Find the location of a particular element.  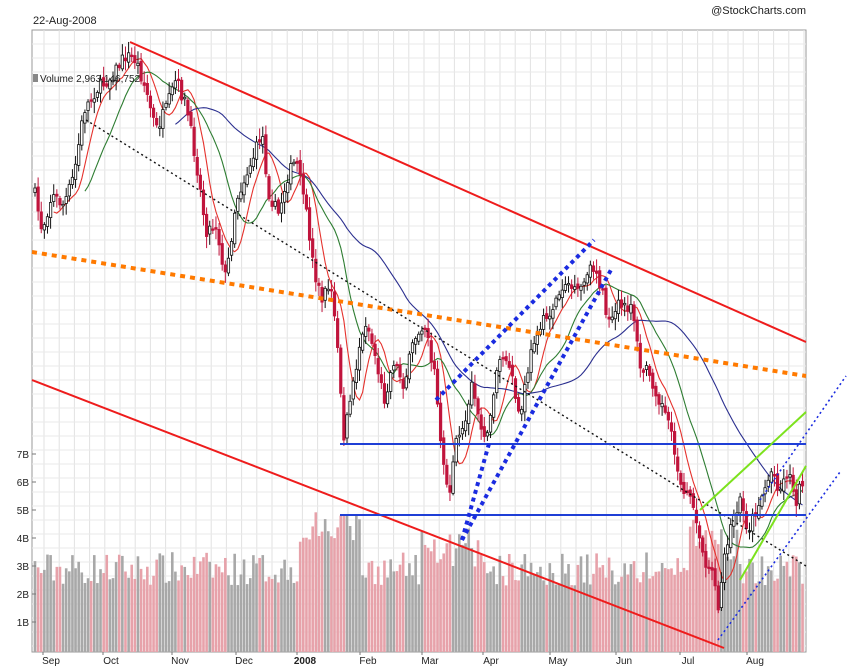

green-upper-line is located at coordinates (753, 461).